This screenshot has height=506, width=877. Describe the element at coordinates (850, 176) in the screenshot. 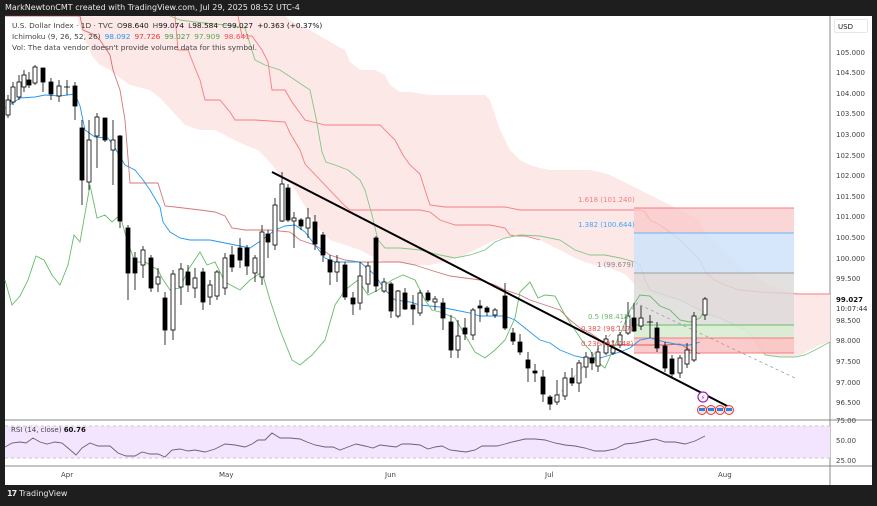

I see `price-tick: 102.000` at that location.